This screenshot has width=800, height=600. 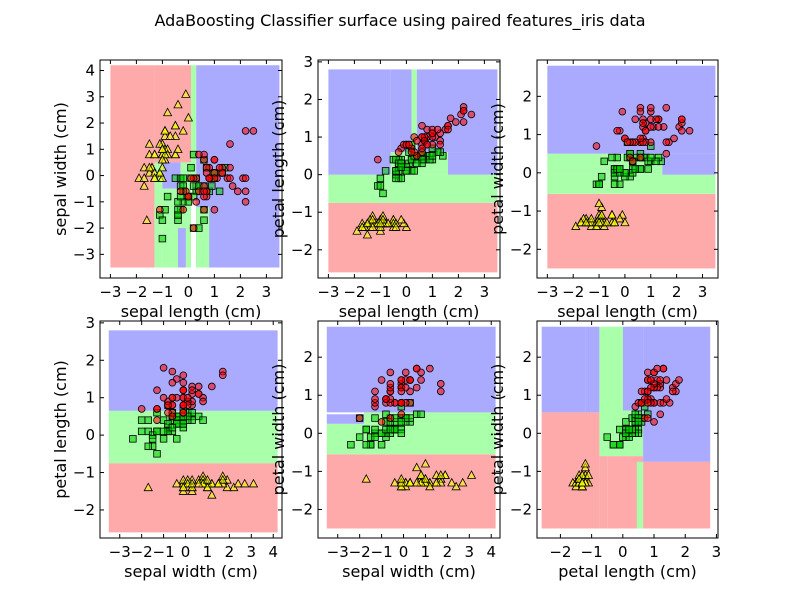 What do you see at coordinates (267, 292) in the screenshot?
I see `x-tick-label: 3` at bounding box center [267, 292].